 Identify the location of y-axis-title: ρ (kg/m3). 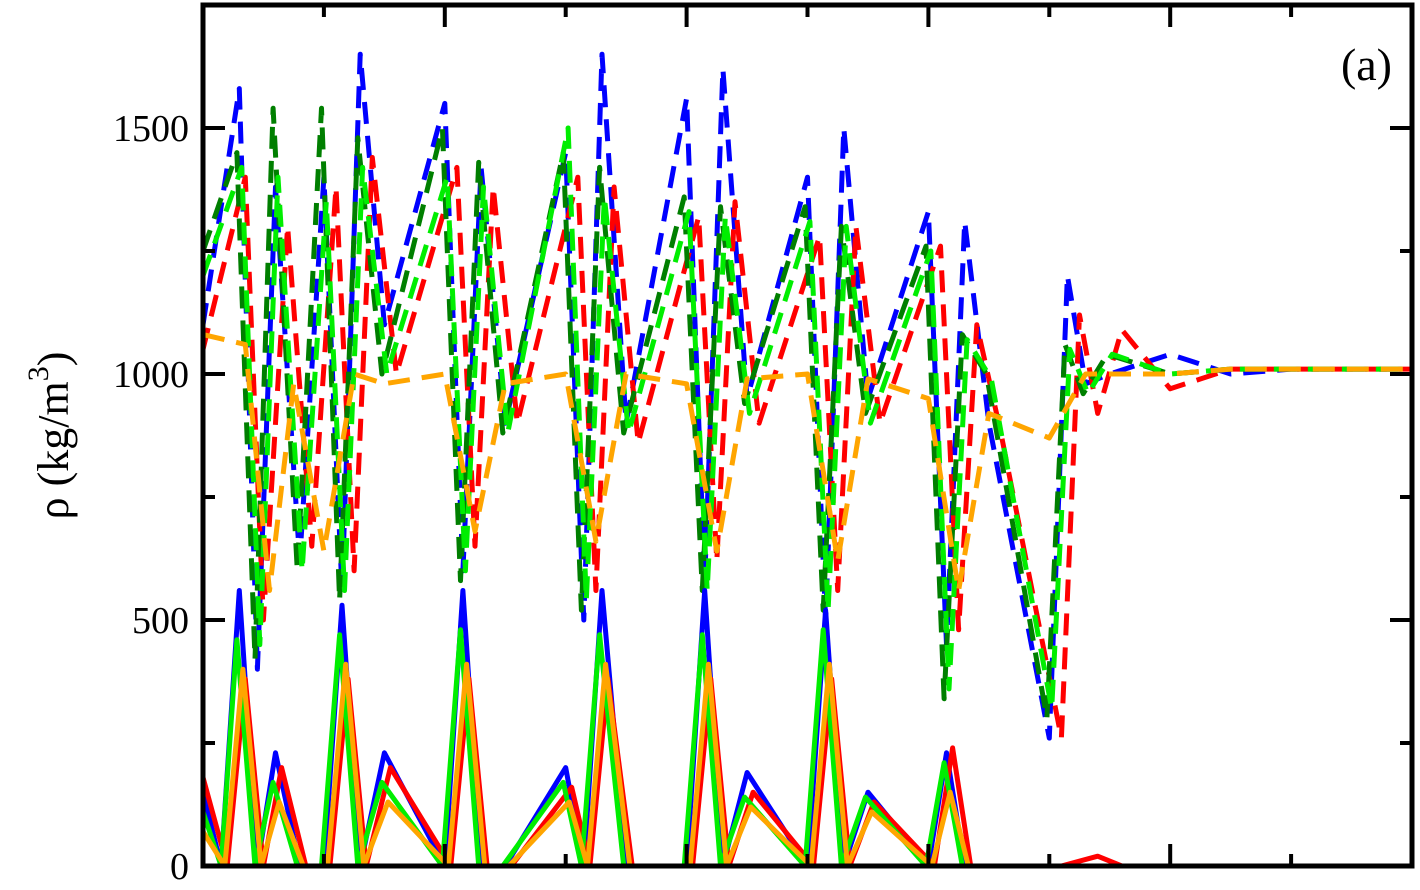
(50, 436).